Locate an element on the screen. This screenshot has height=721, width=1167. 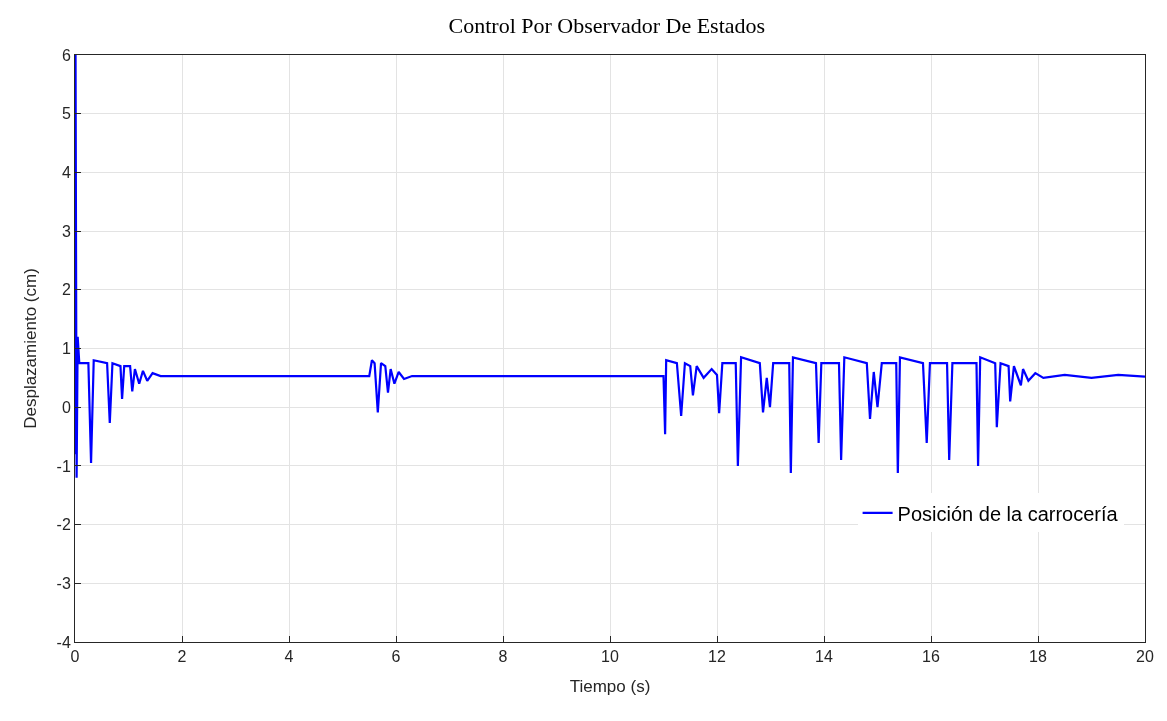
x-tick-label: 20 is located at coordinates (1145, 657).